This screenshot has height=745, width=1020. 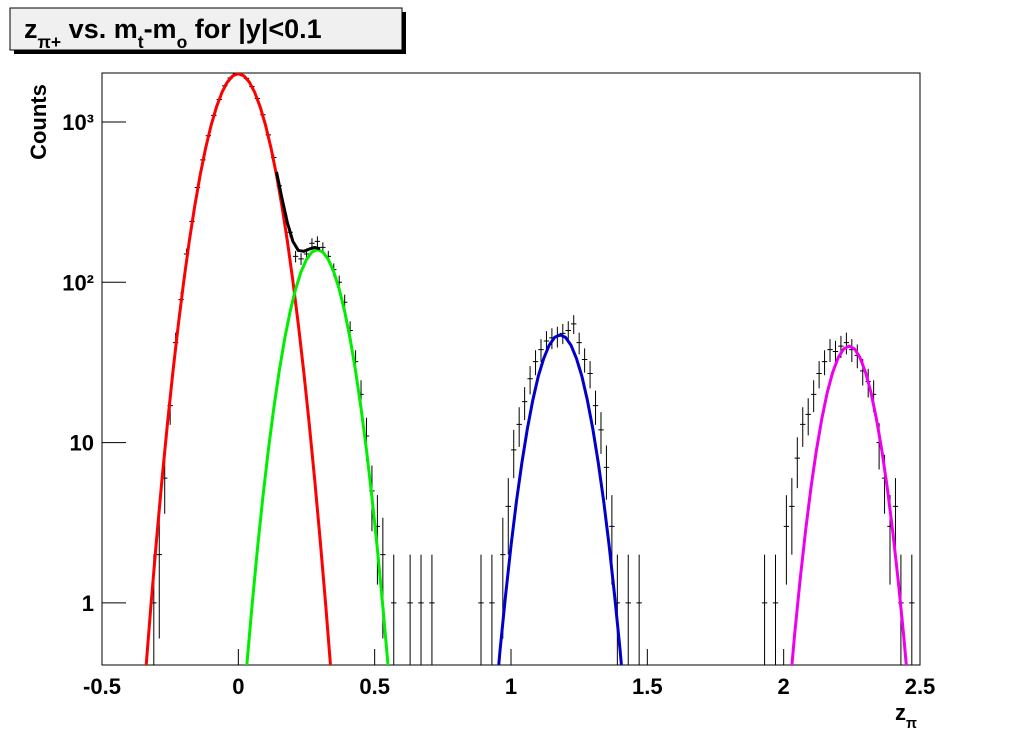 What do you see at coordinates (238, 686) in the screenshot?
I see `x-tick-label: 0` at bounding box center [238, 686].